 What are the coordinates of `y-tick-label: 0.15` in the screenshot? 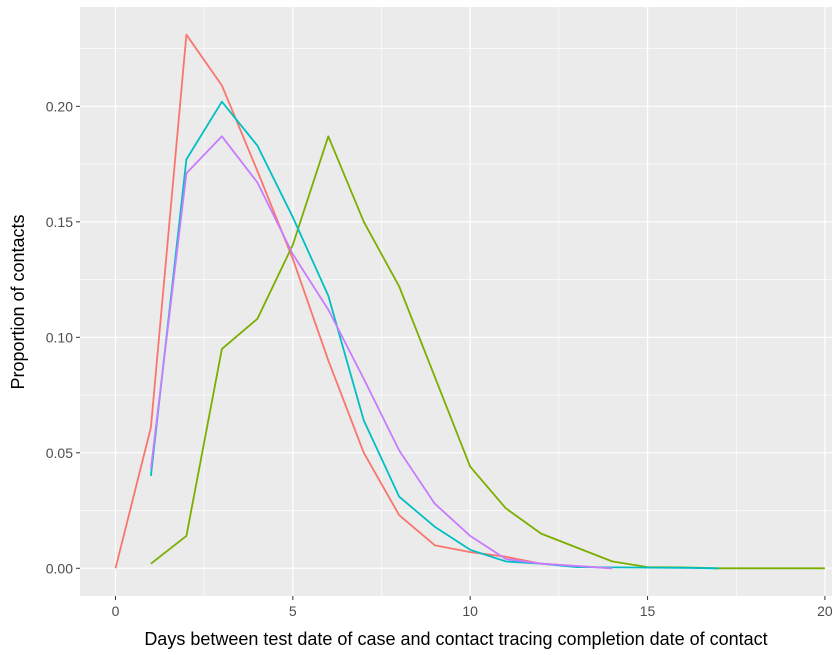 It's located at (59, 222).